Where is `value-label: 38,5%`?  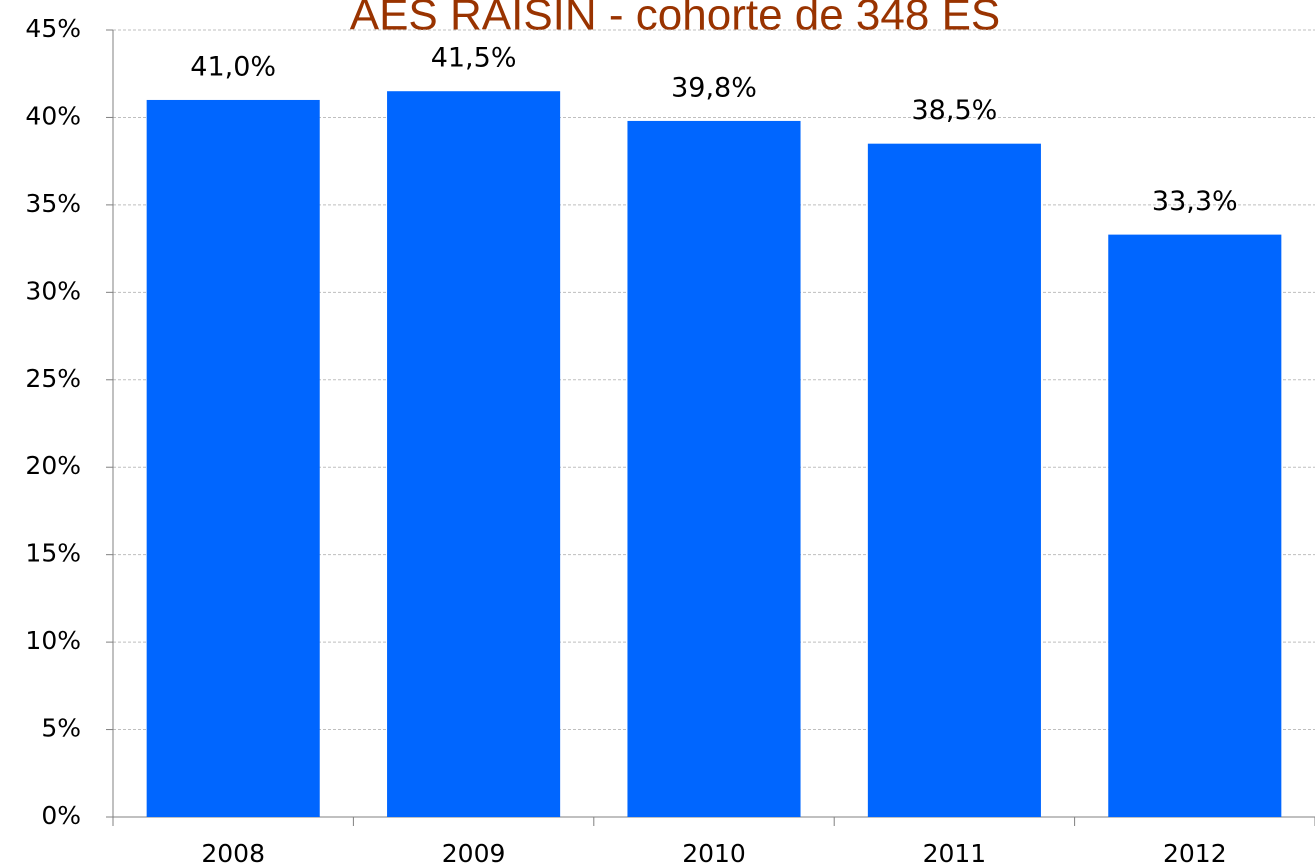 value-label: 38,5% is located at coordinates (955, 110).